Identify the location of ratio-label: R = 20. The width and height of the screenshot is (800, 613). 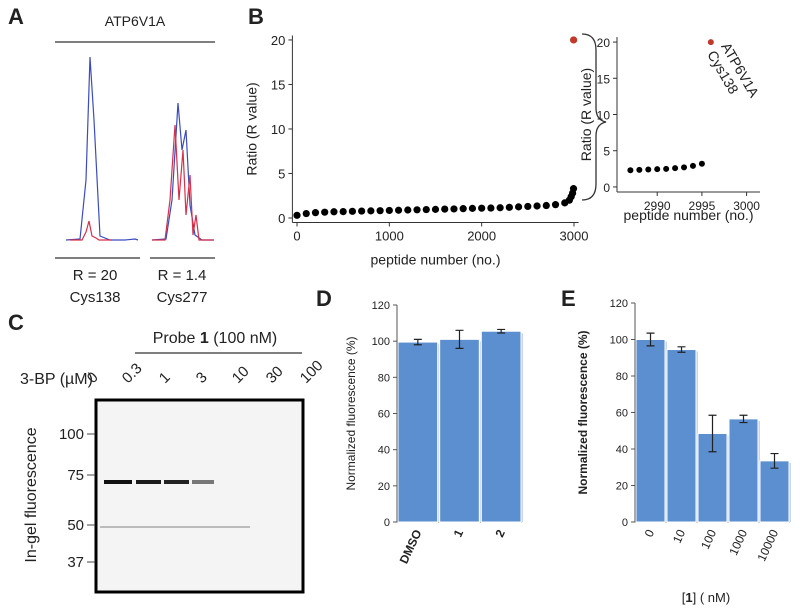
(95, 275).